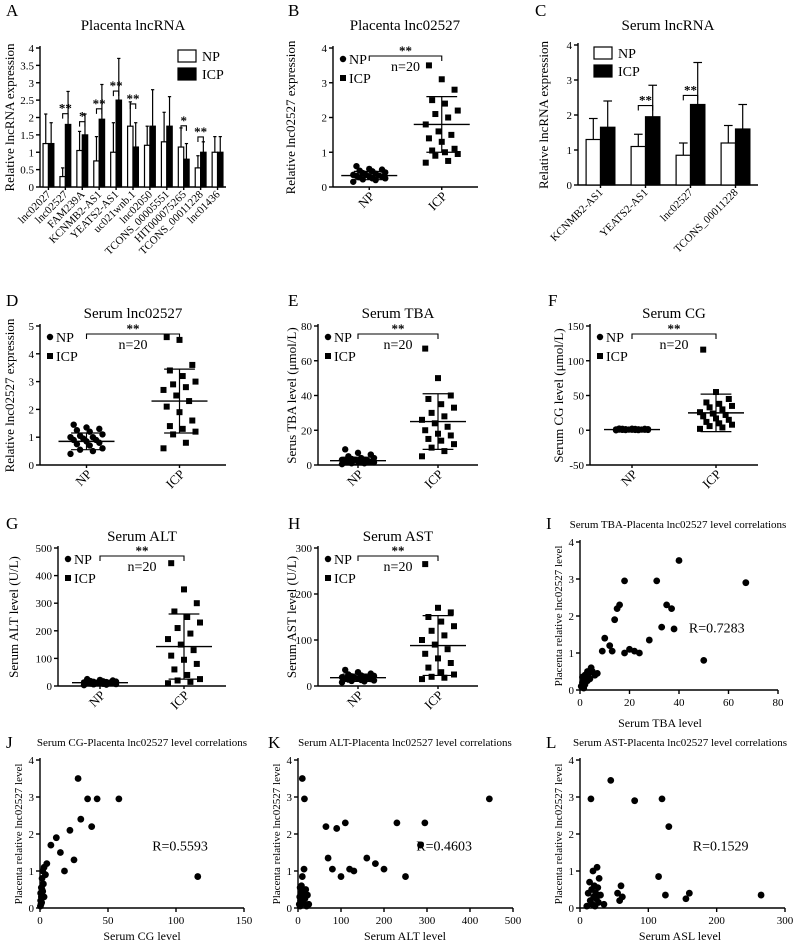 The height and width of the screenshot is (943, 800). What do you see at coordinates (513, 921) in the screenshot?
I see `x-tick-label: 500` at bounding box center [513, 921].